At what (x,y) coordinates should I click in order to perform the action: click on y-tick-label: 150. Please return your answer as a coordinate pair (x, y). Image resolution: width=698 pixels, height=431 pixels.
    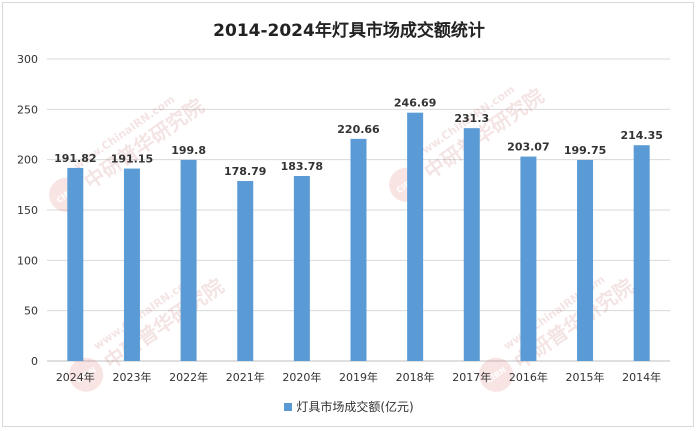
    Looking at the image, I should click on (27, 210).